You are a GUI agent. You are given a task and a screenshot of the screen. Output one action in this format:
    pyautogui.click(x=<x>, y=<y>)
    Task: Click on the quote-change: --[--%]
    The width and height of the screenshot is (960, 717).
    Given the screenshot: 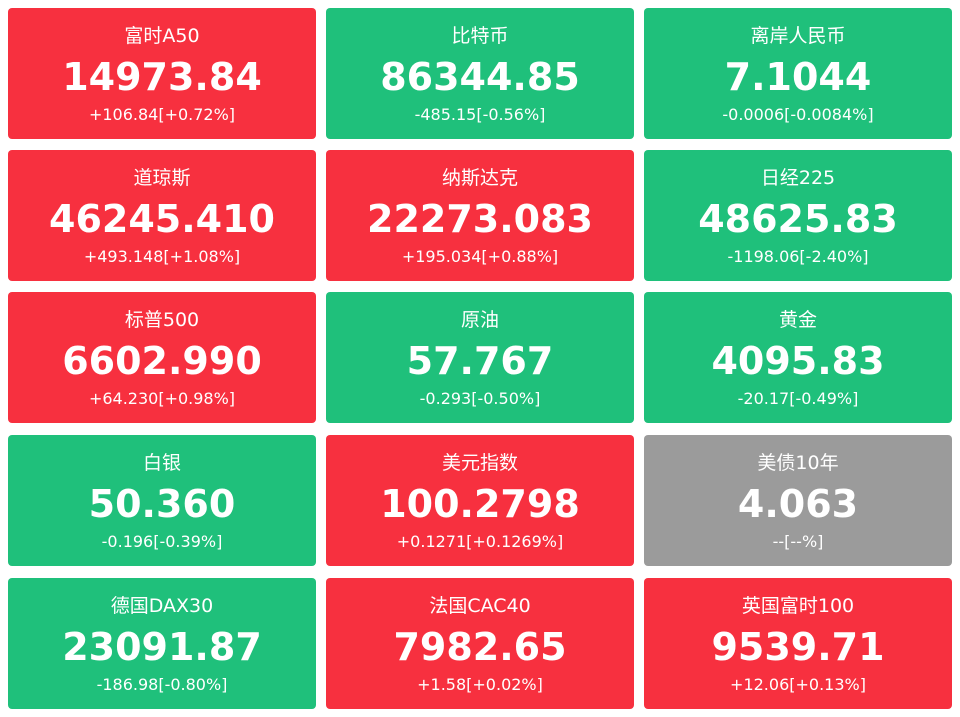 What is the action you would take?
    pyautogui.click(x=798, y=541)
    